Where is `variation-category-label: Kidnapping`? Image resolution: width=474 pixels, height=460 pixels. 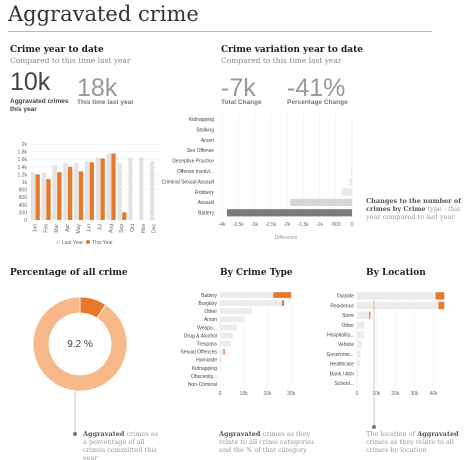
variation-category-label: Kidnapping is located at coordinates (201, 120).